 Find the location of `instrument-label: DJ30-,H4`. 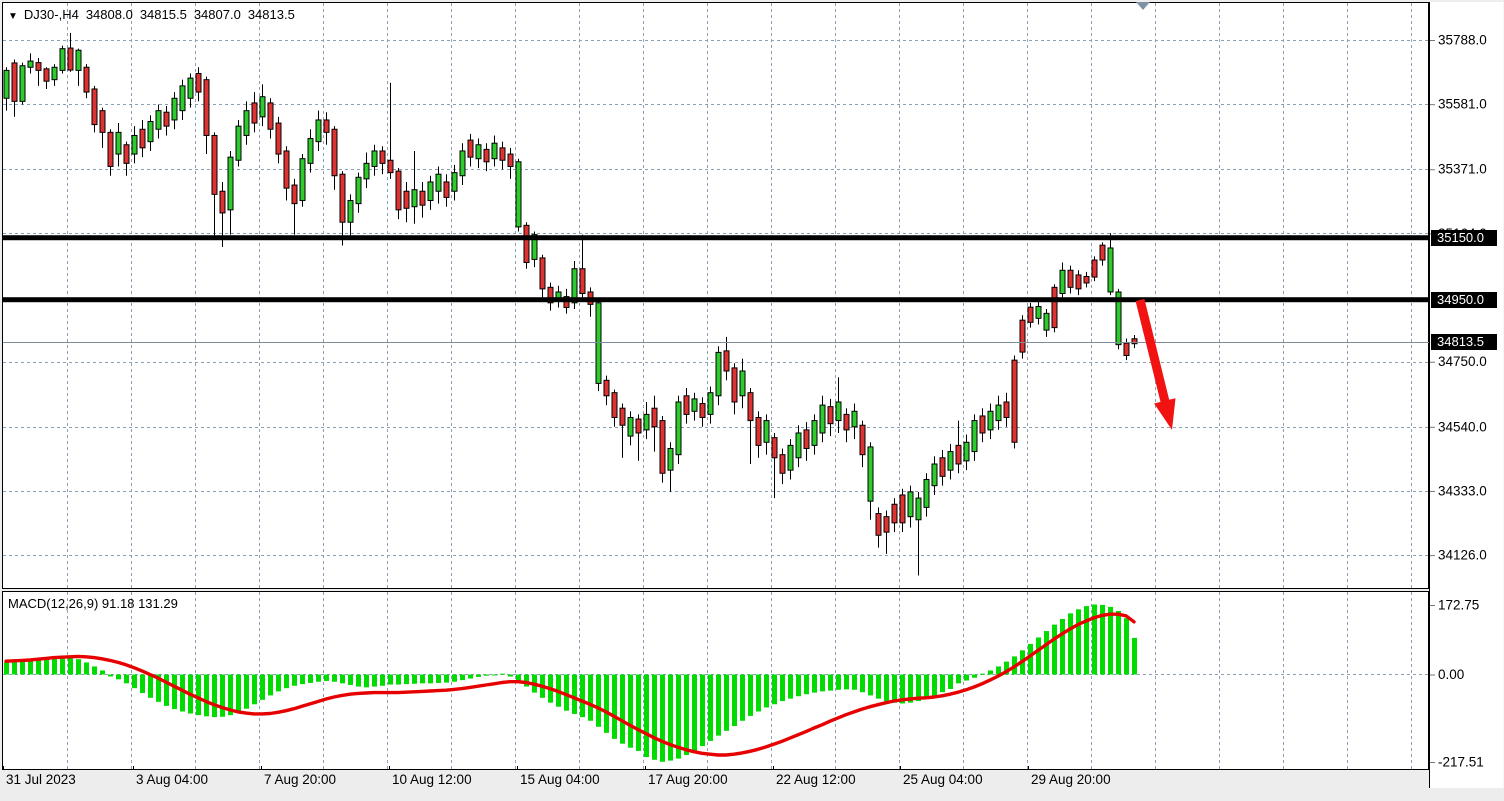

instrument-label: DJ30-,H4 is located at coordinates (51, 14).